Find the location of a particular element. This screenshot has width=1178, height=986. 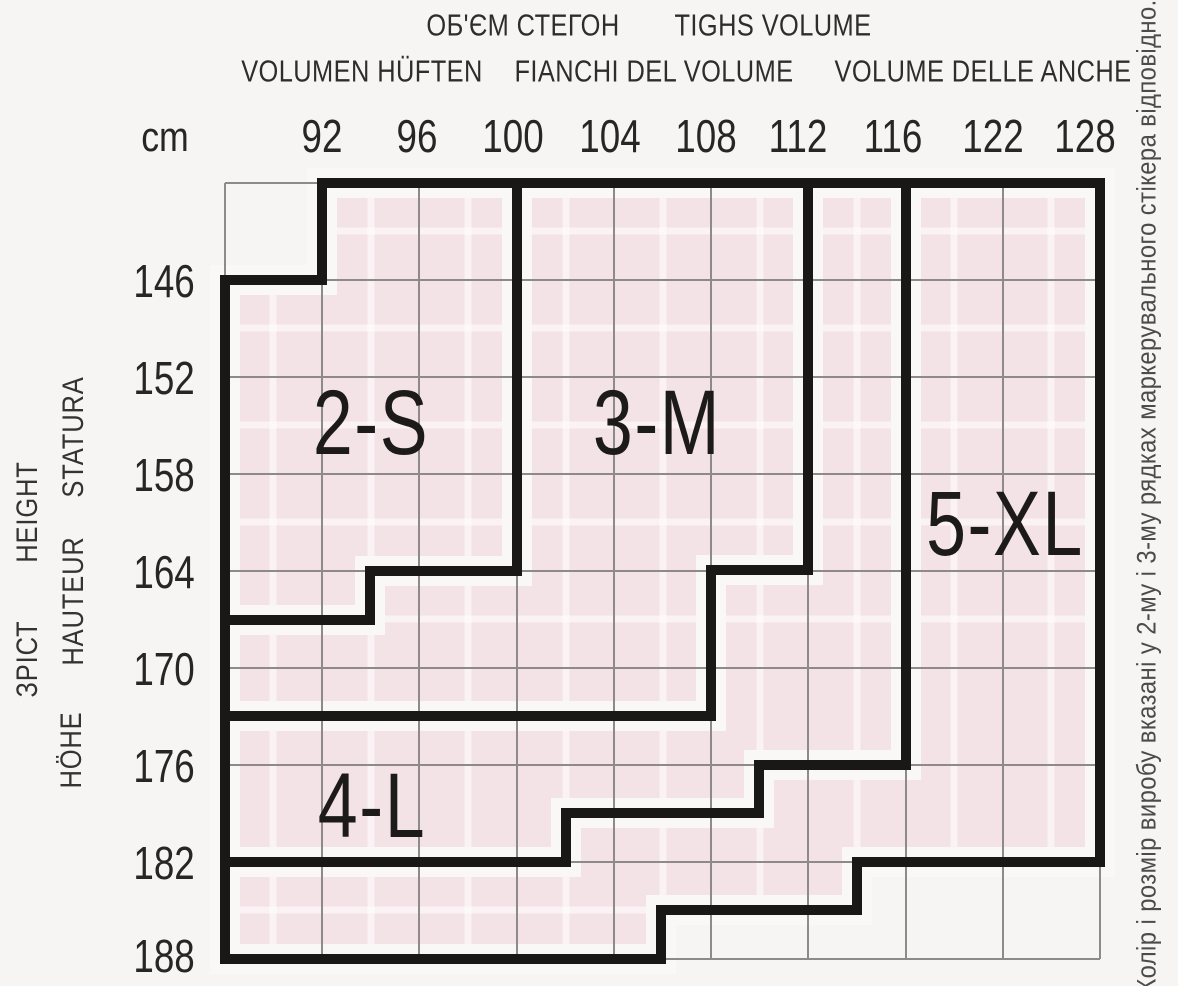

y-tick-170: 170 is located at coordinates (164, 669).